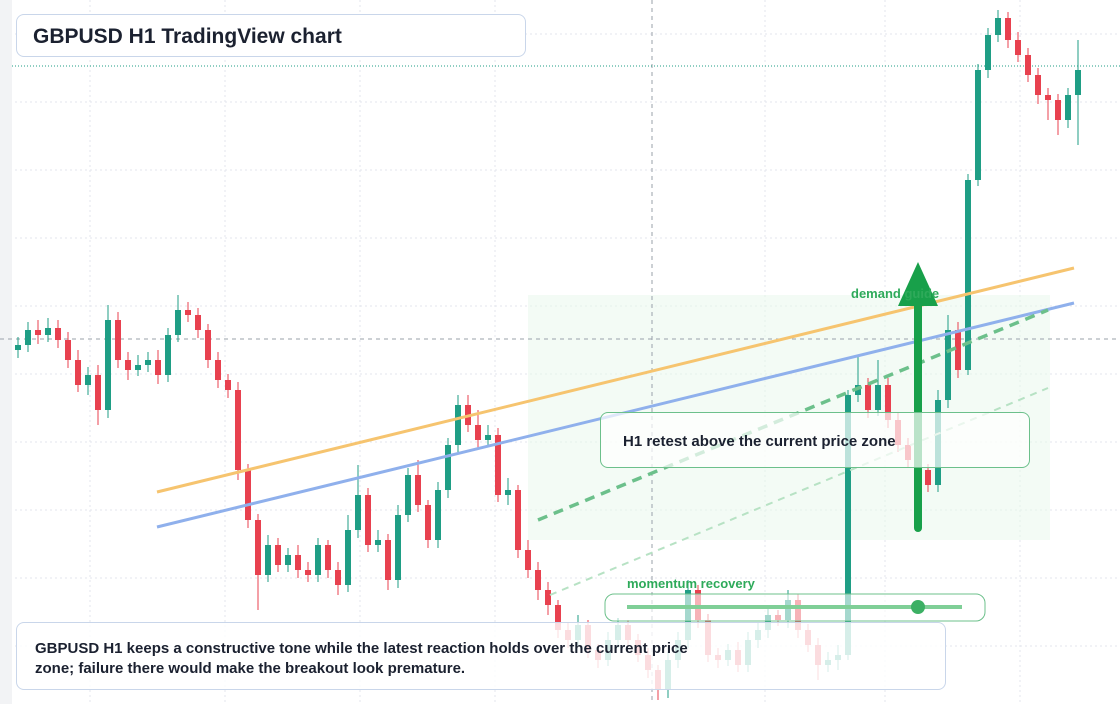 The height and width of the screenshot is (704, 1120). Describe the element at coordinates (759, 441) in the screenshot. I see `annotation: H1 retest above the current price zone` at that location.